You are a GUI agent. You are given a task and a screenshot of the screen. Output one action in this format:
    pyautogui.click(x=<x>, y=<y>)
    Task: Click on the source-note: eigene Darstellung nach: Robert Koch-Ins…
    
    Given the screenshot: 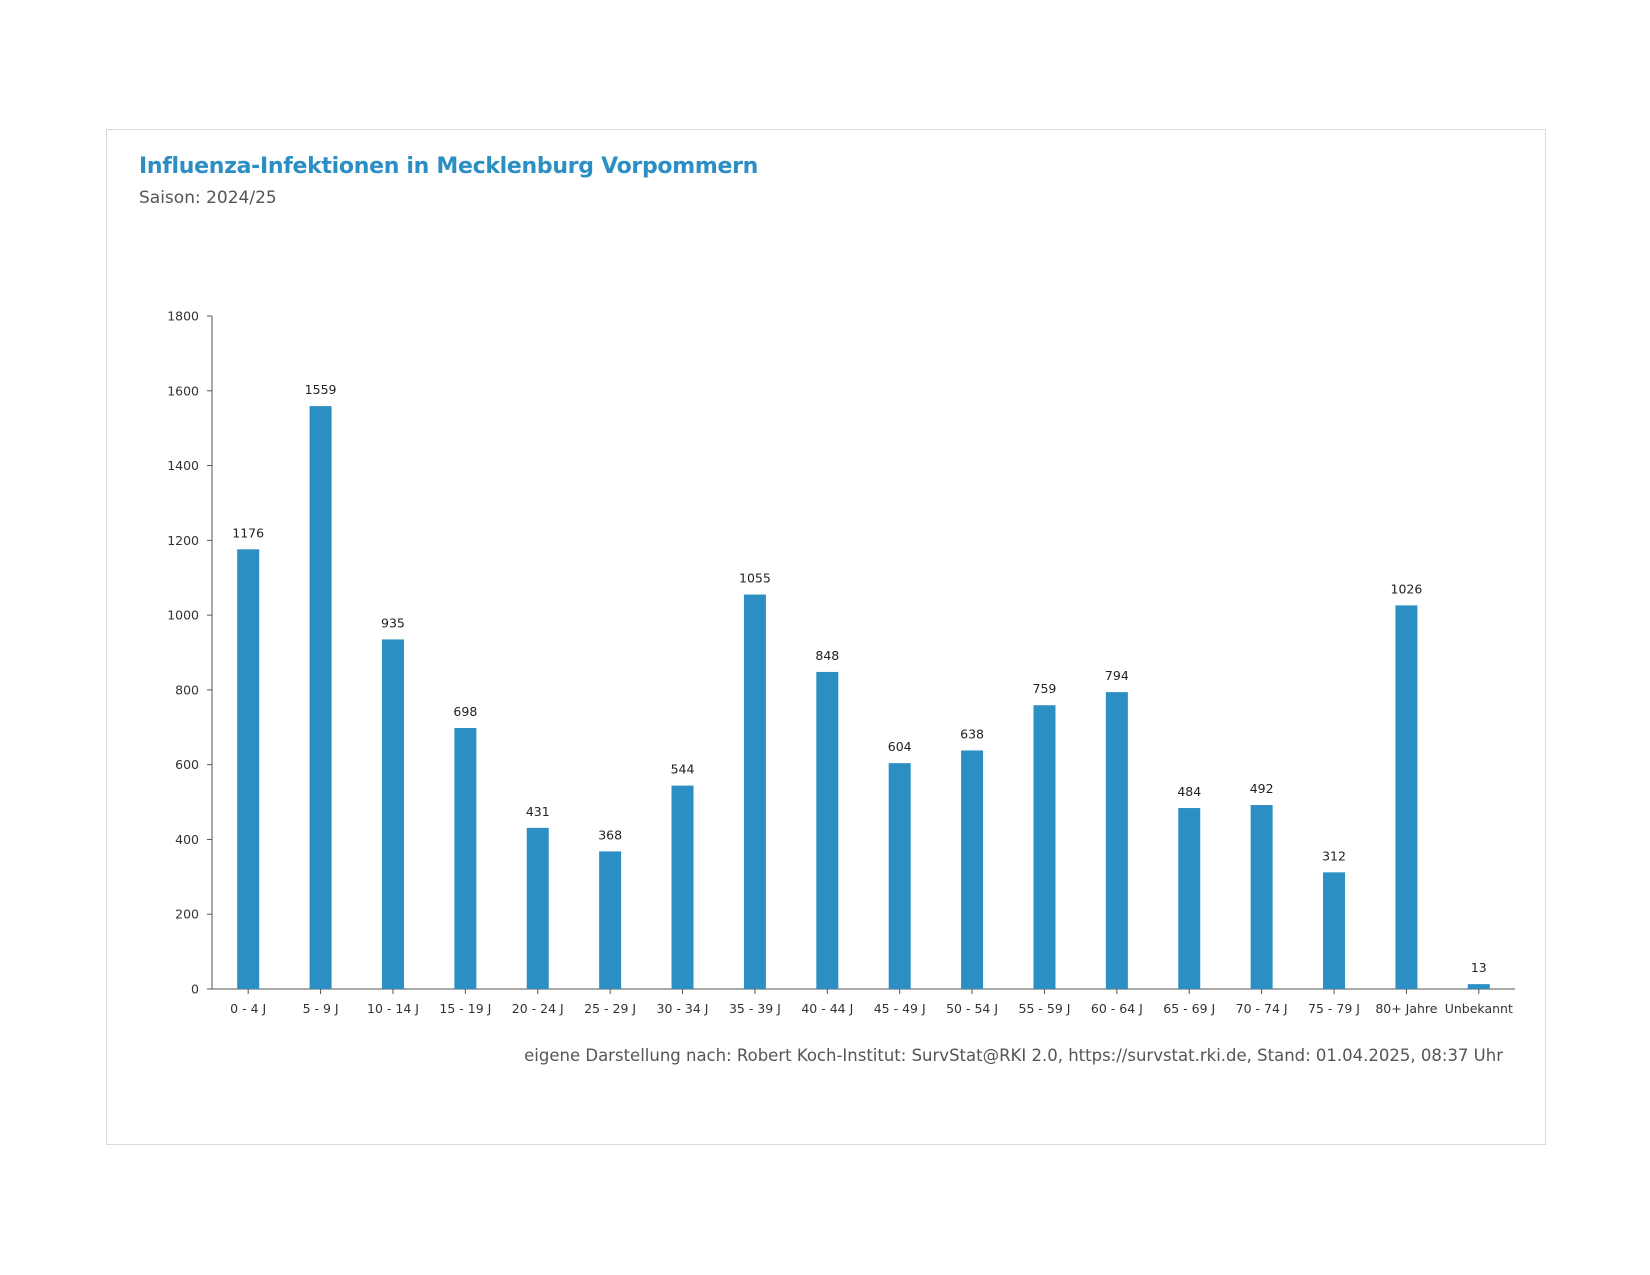 What is the action you would take?
    pyautogui.click(x=1013, y=1055)
    